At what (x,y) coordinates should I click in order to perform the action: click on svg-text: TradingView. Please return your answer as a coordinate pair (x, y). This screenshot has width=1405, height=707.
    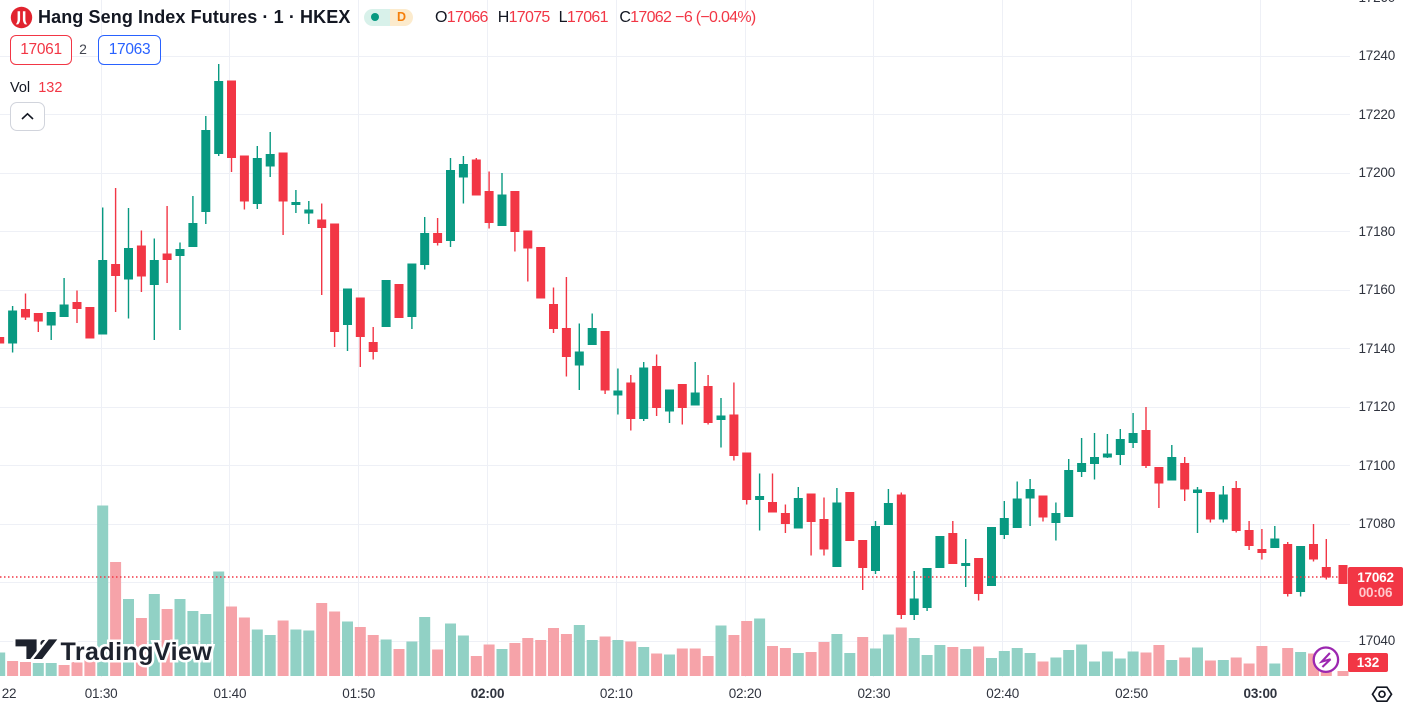
    Looking at the image, I should click on (137, 652).